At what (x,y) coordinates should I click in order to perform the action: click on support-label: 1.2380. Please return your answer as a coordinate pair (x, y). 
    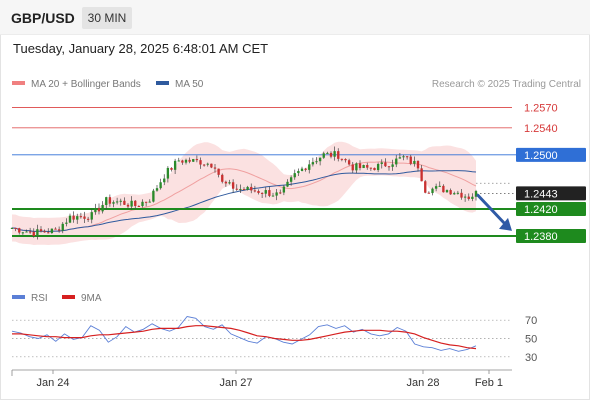
    Looking at the image, I should click on (541, 237).